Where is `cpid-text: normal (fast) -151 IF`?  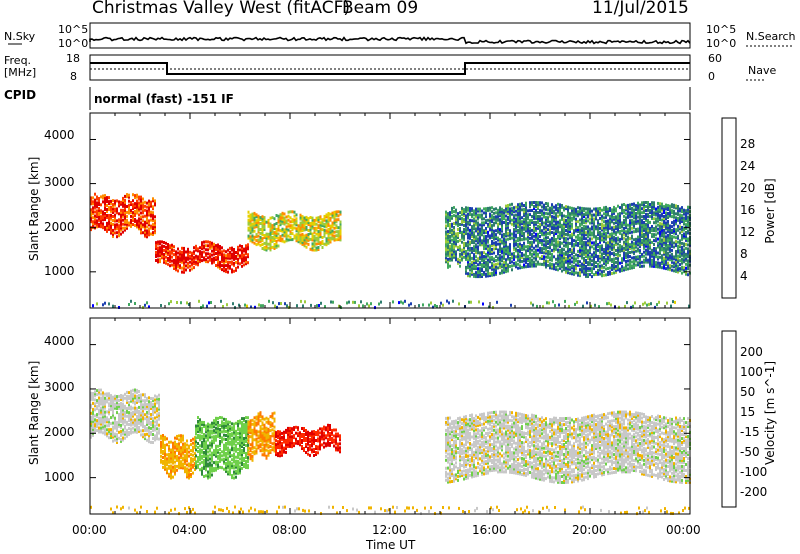
cpid-text: normal (fast) -151 IF is located at coordinates (164, 99).